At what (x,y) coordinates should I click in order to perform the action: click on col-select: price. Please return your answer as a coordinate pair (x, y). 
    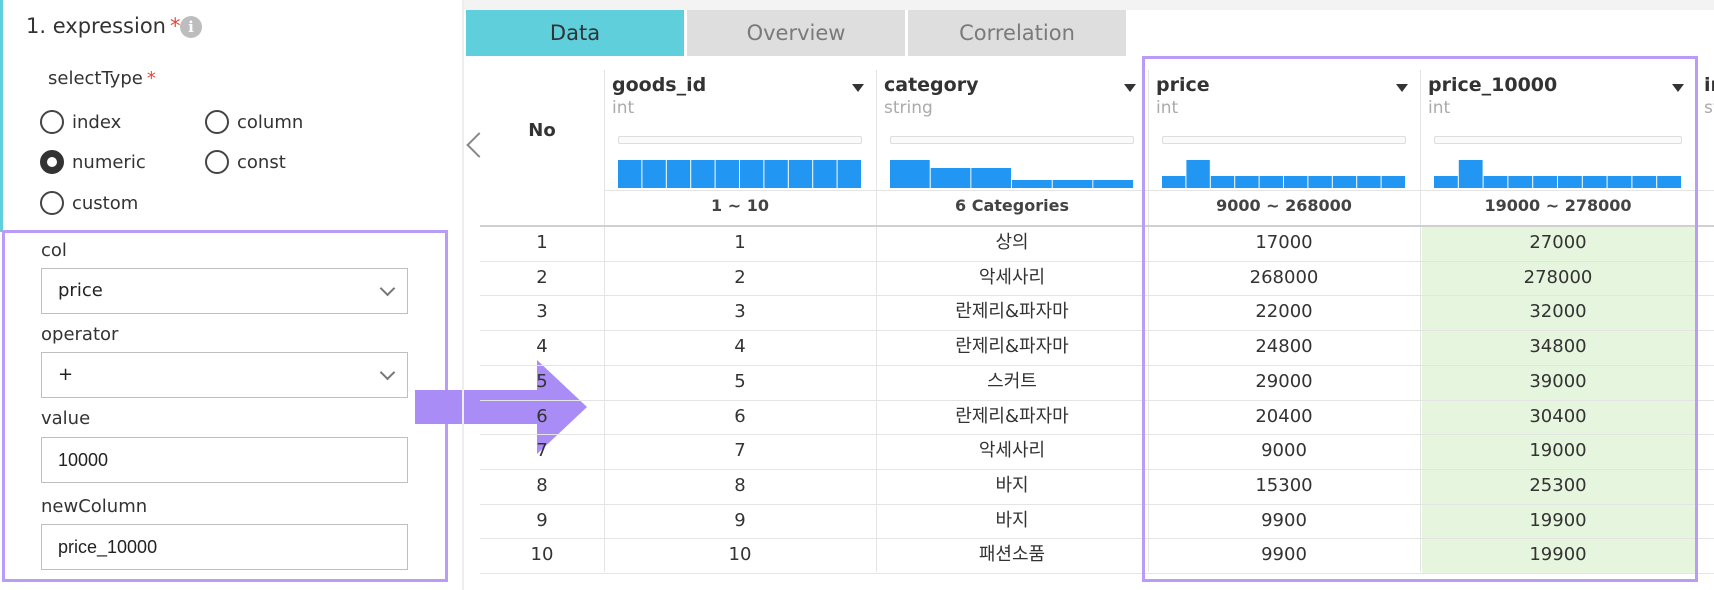
    Looking at the image, I should click on (224, 291).